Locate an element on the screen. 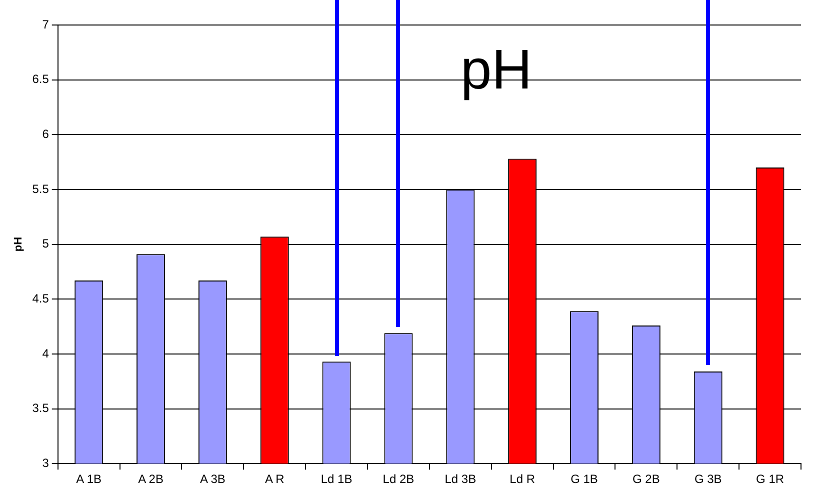 The height and width of the screenshot is (498, 817). y-tick-label: 5.5 is located at coordinates (41, 189).